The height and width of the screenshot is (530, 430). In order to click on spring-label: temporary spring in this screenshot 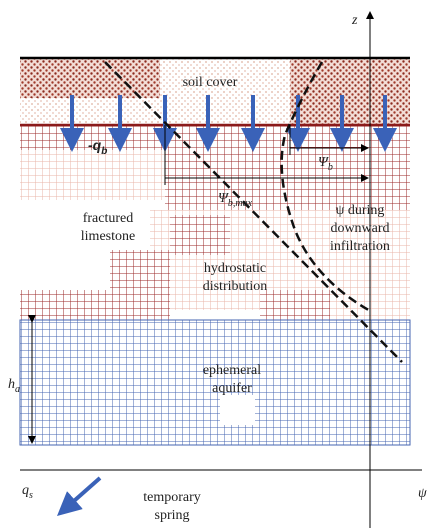, I will do `click(172, 506)`.